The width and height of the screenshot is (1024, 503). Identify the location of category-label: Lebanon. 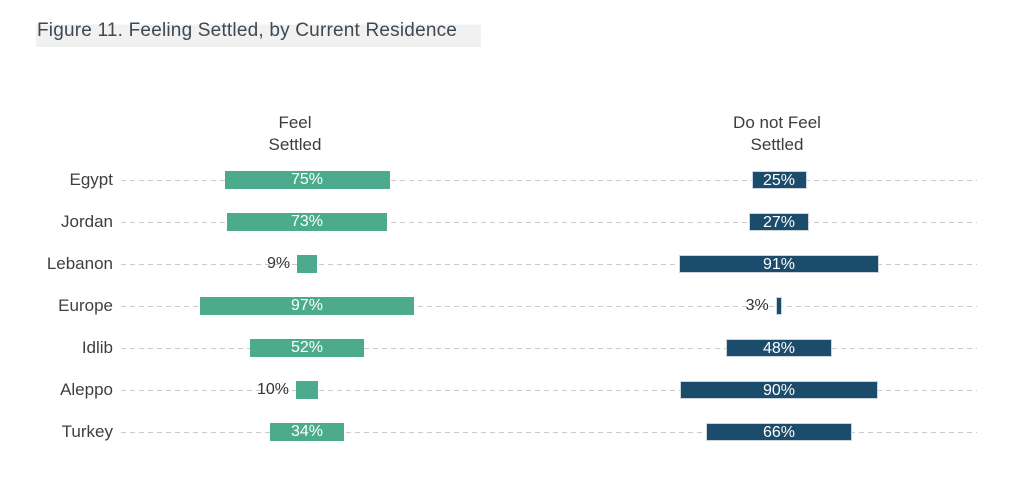
(79, 263).